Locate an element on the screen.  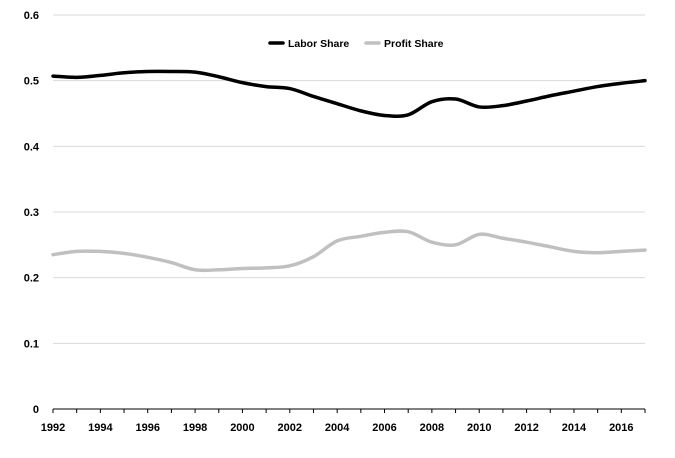
x-tick-label: 1996 is located at coordinates (147, 428).